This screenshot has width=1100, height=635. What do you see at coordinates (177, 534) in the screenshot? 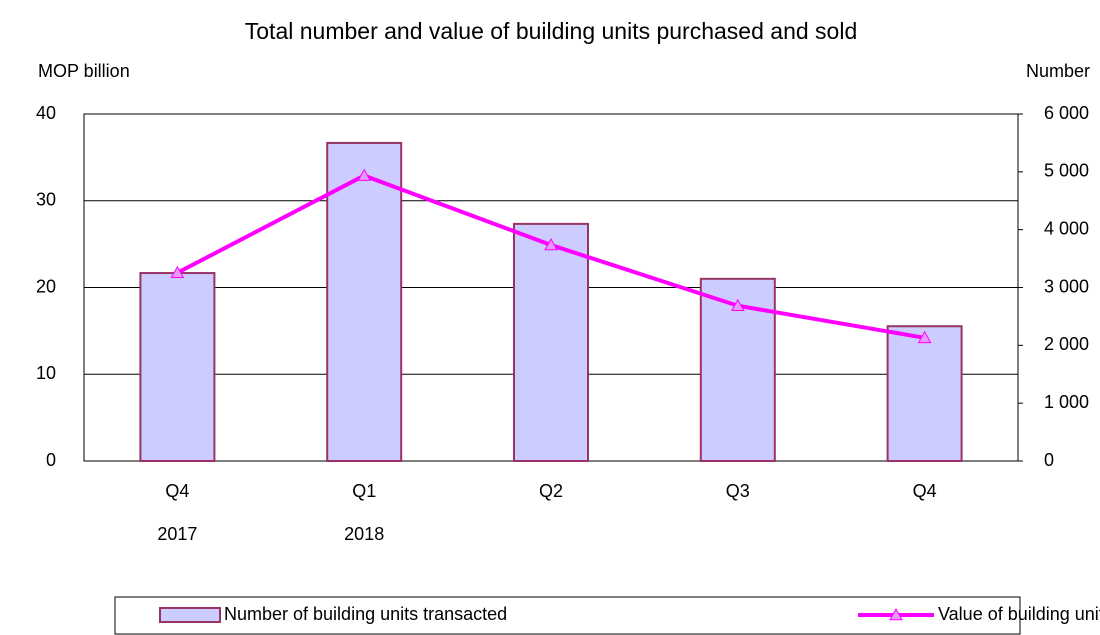
I see `x-year-label: 2017` at bounding box center [177, 534].